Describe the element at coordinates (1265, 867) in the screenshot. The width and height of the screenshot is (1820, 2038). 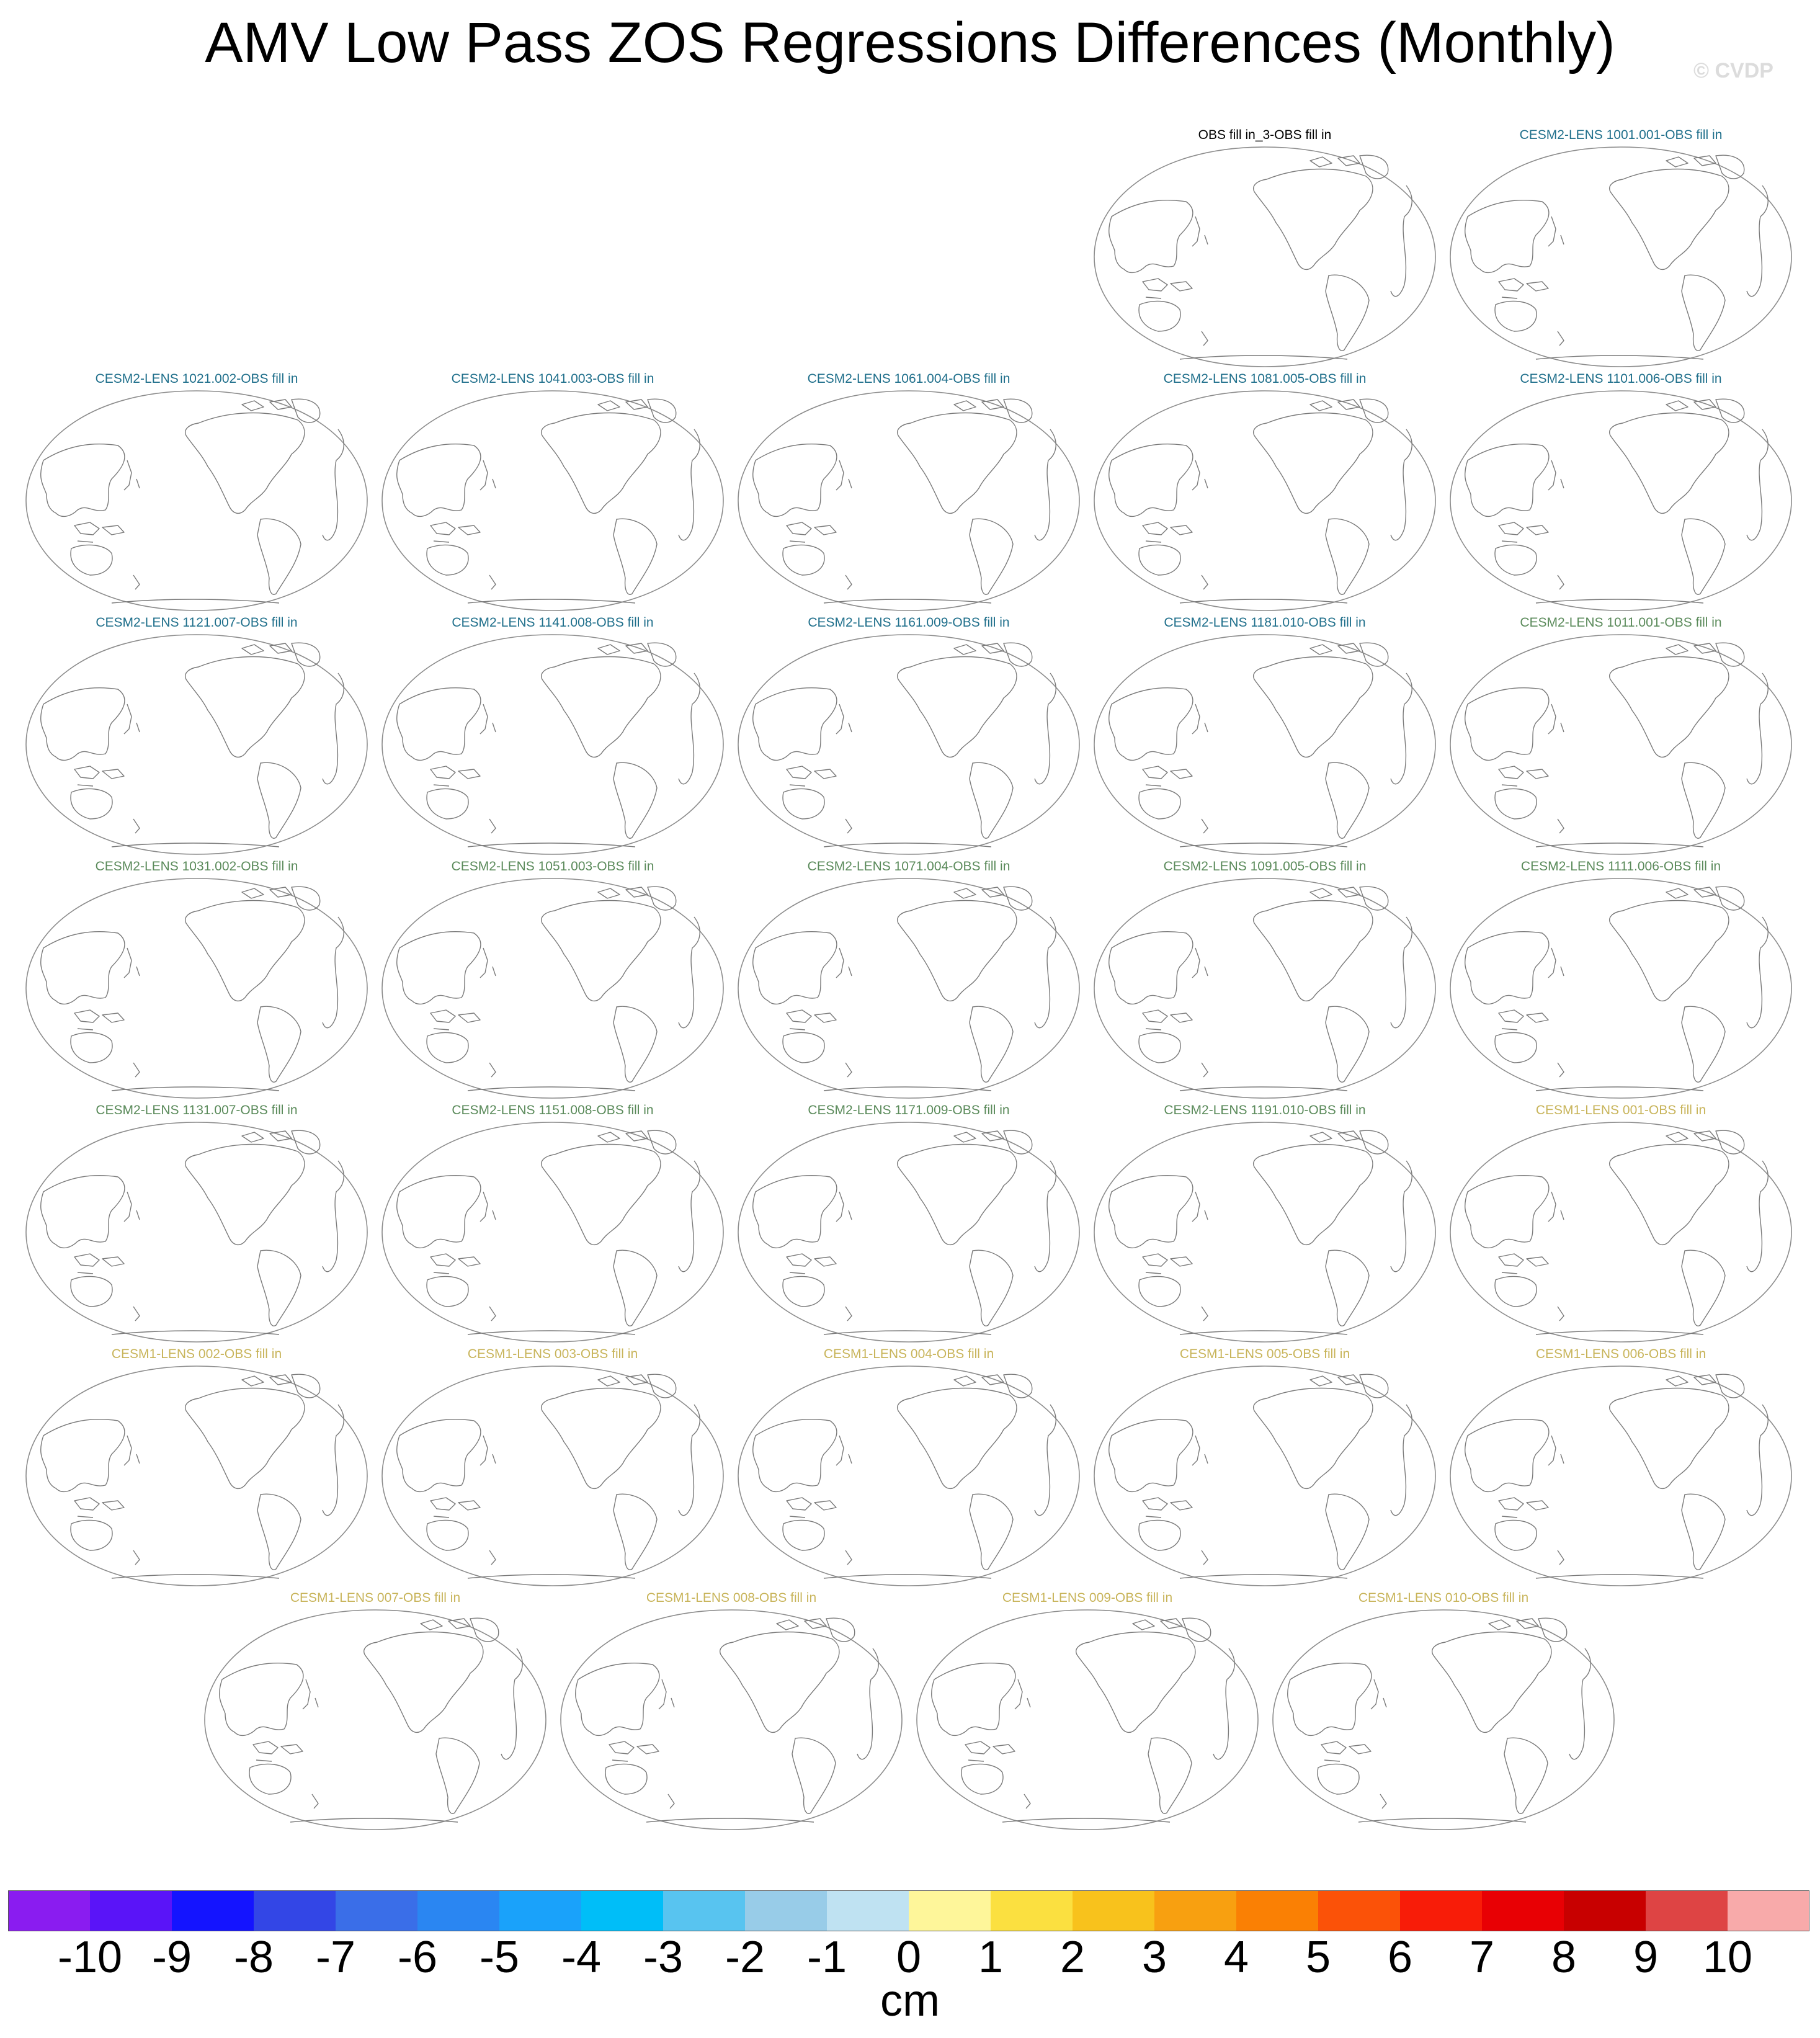
I see `map-panel-title: CESM2-LENS 1091.005-OBS fill in` at that location.